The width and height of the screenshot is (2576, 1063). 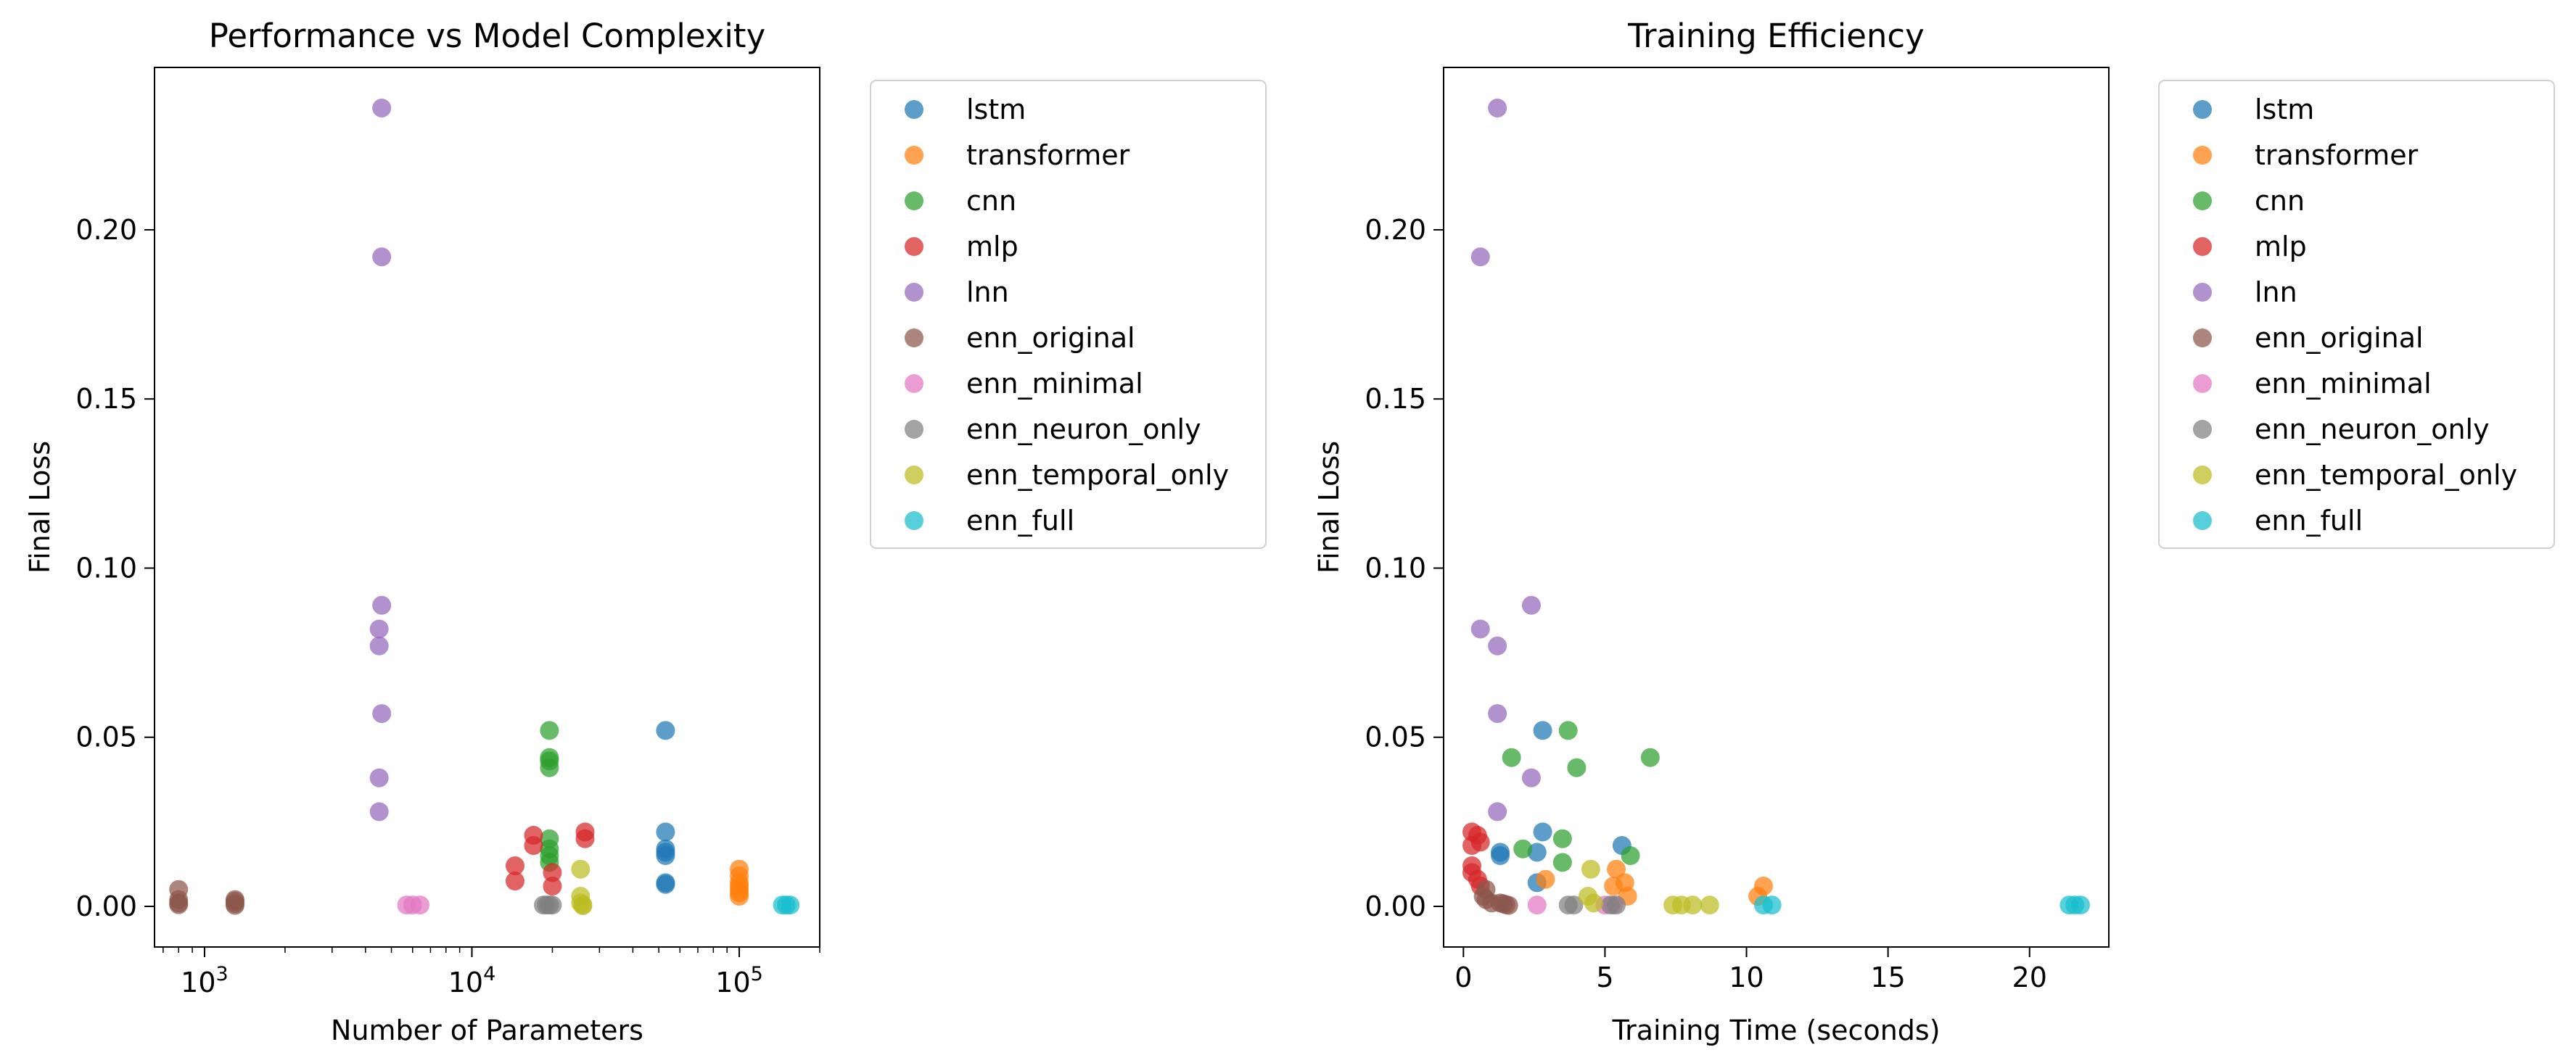 I want to click on legend-label: cnn, so click(x=2280, y=201).